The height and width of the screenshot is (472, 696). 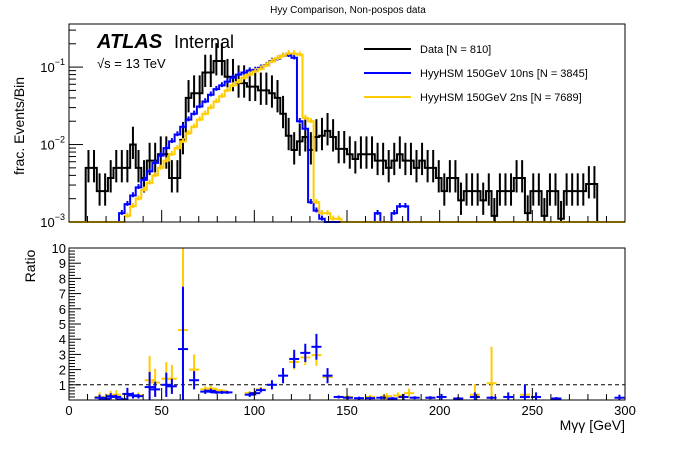 I want to click on ratio-y-tick-label: 2, so click(x=62, y=370).